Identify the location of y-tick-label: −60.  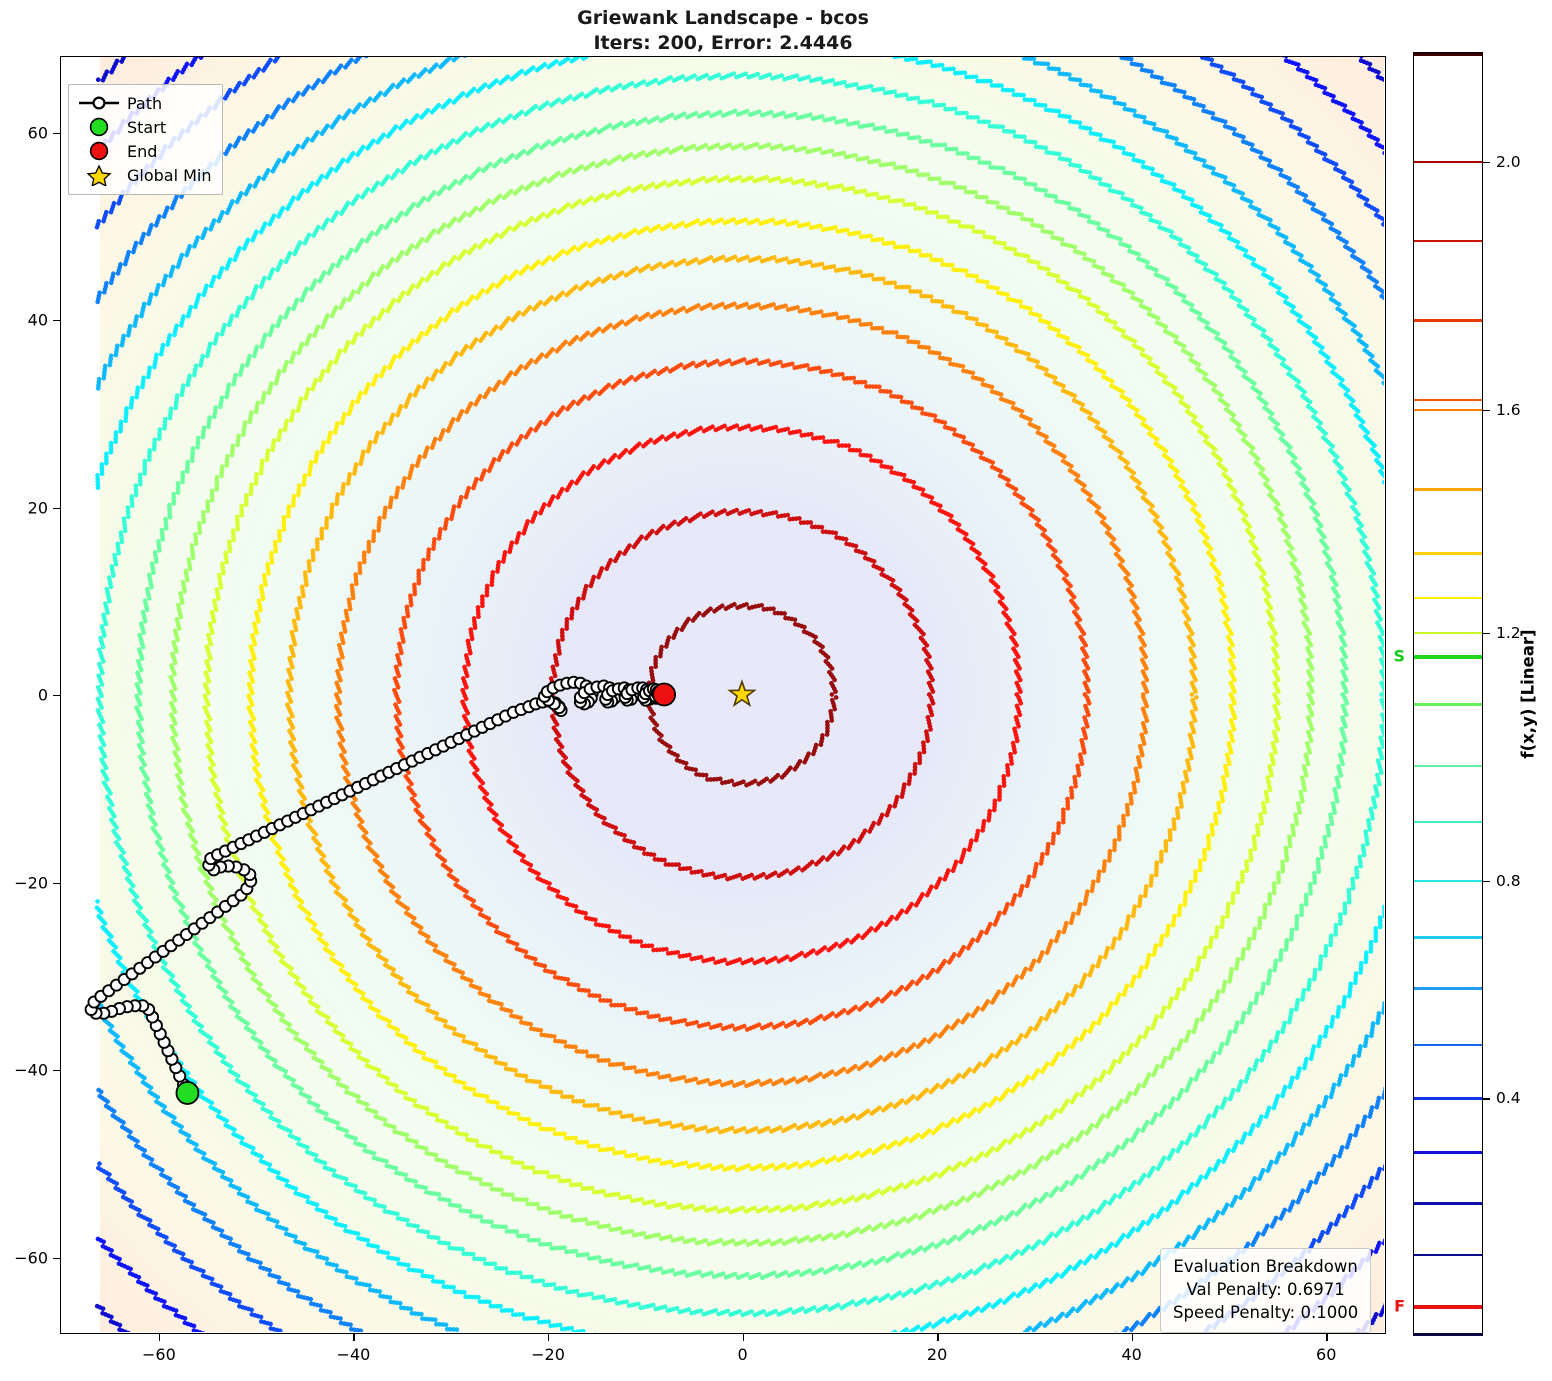
(31, 1258).